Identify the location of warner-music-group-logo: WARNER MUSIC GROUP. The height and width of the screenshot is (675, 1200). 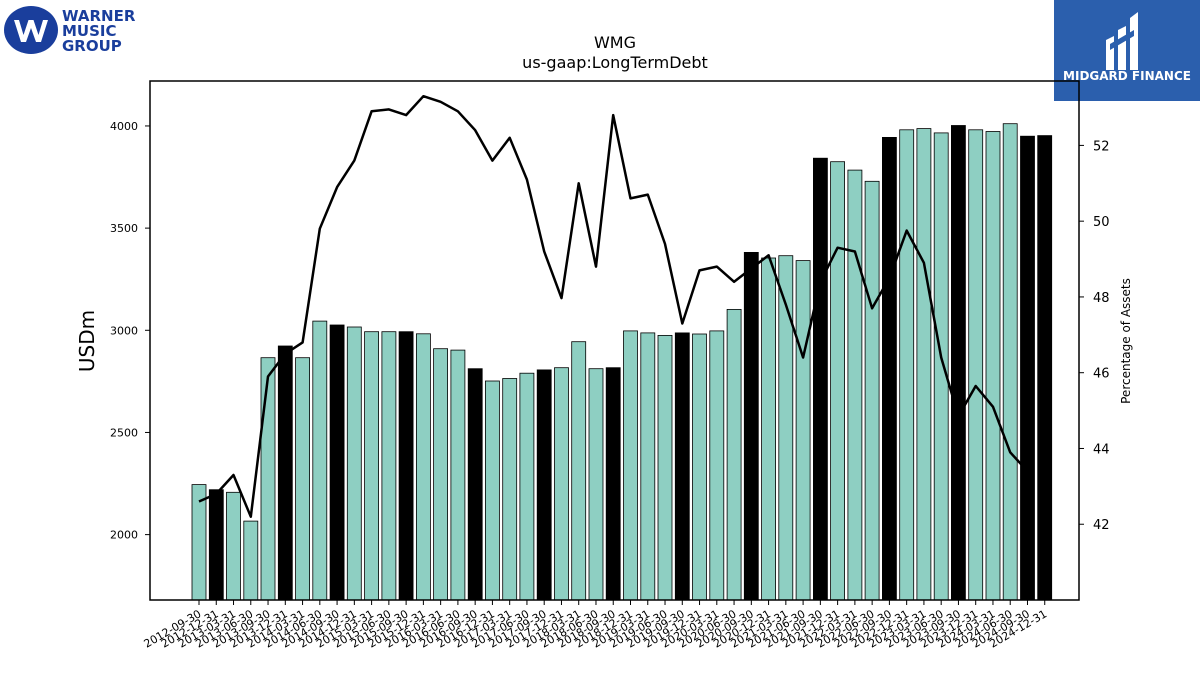
(72, 30).